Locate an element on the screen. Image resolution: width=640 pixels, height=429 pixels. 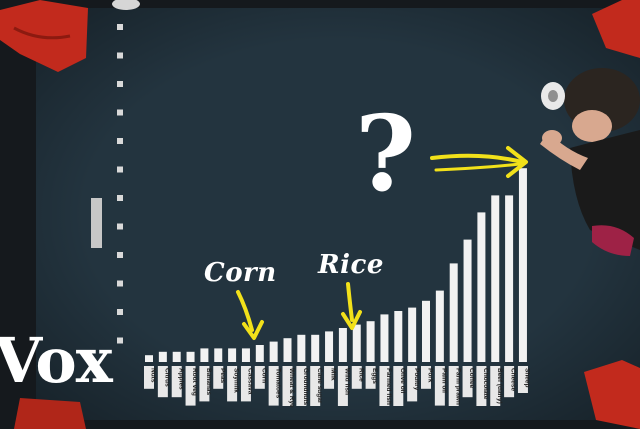
bag-top-right is located at coordinates (616, 29).